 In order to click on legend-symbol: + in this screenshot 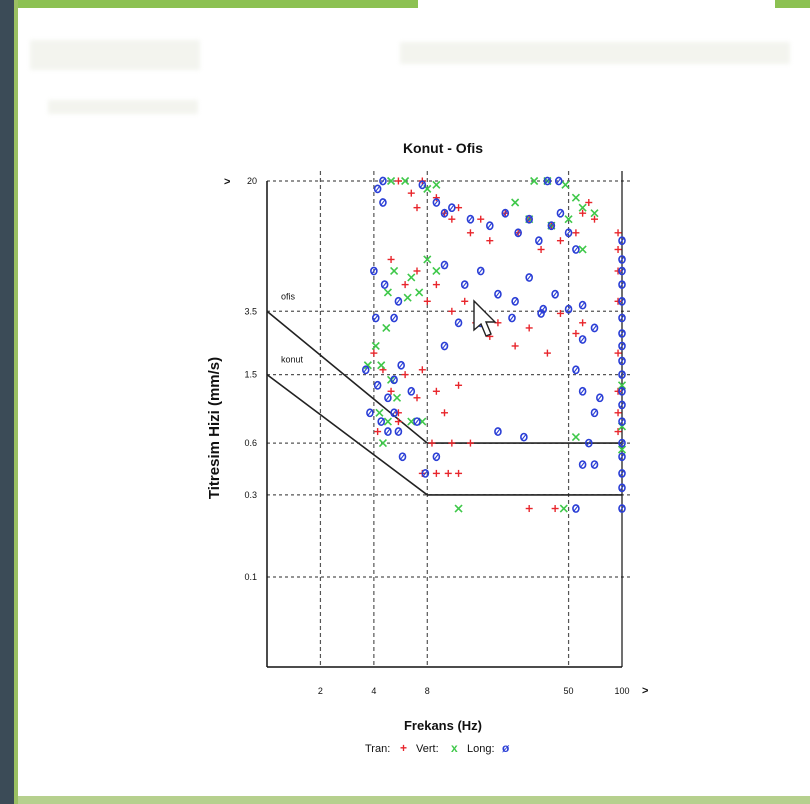, I will do `click(403, 748)`.